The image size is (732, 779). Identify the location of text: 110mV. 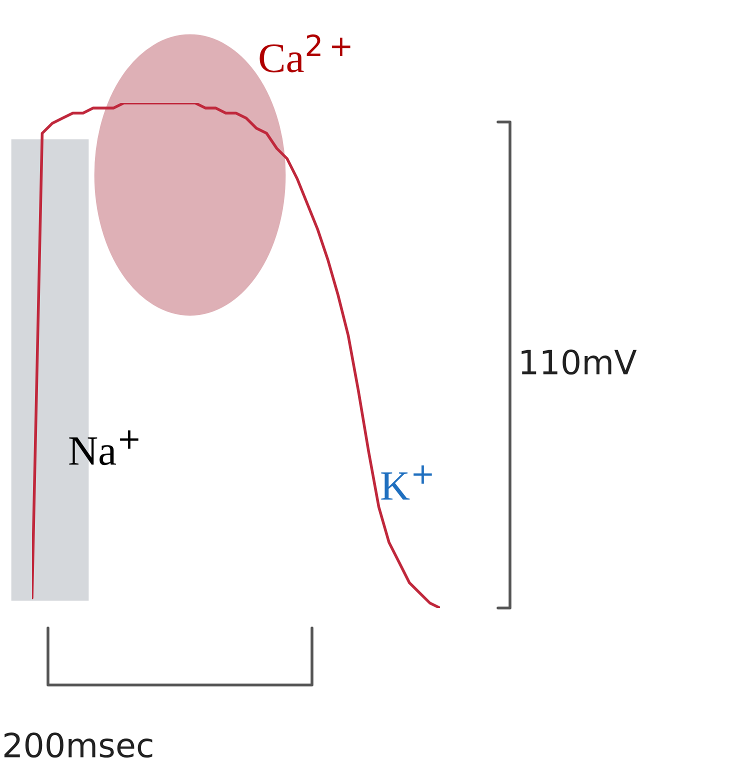
(579, 362).